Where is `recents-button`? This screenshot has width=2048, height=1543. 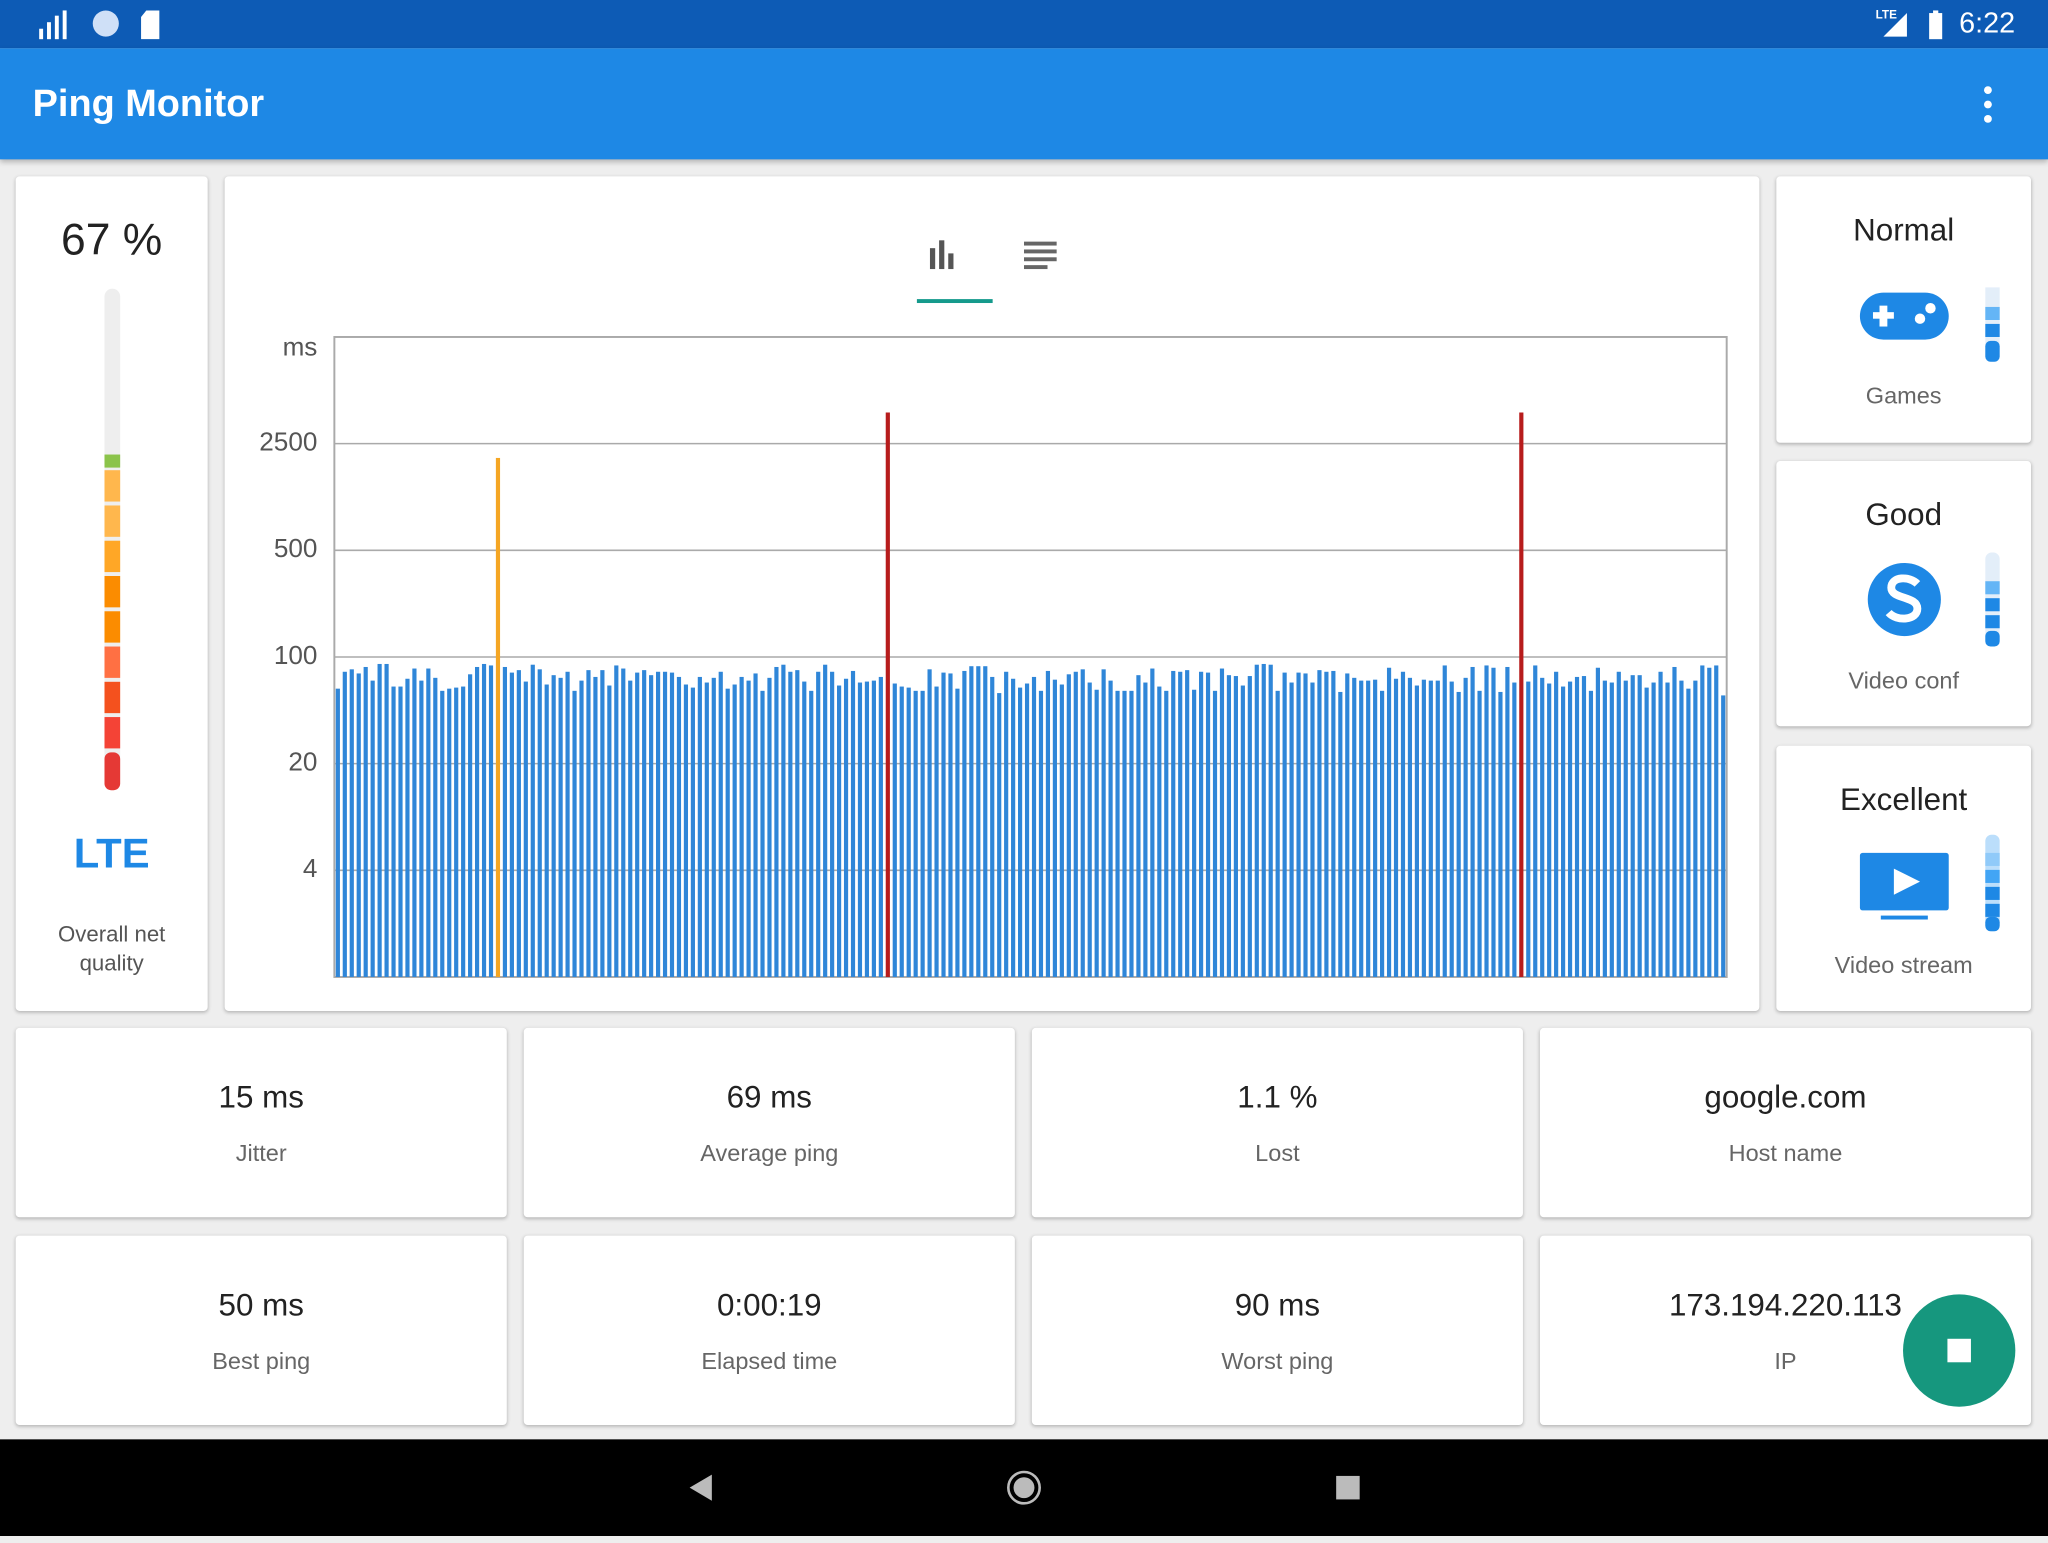
recents-button is located at coordinates (1348, 1487).